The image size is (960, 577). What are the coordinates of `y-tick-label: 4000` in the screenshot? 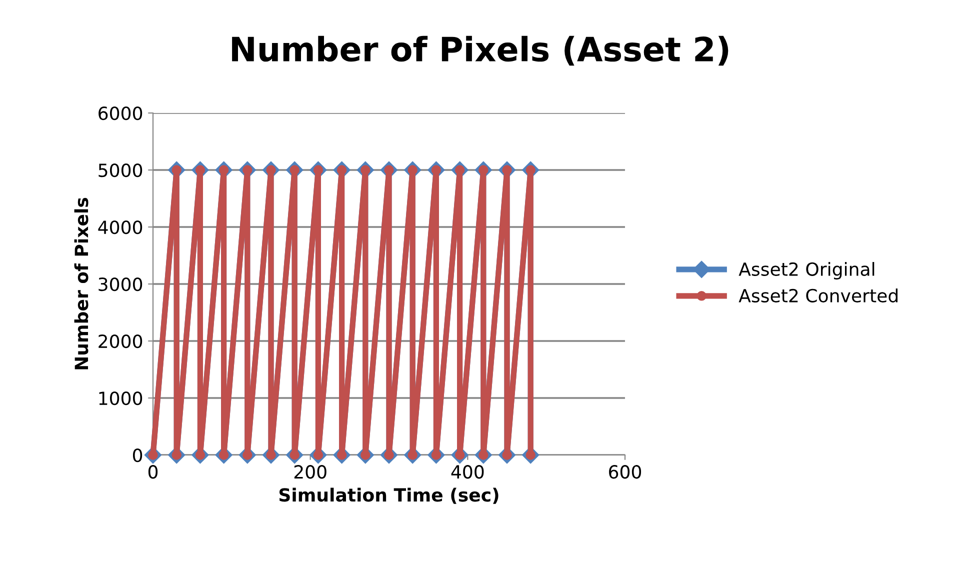 It's located at (120, 227).